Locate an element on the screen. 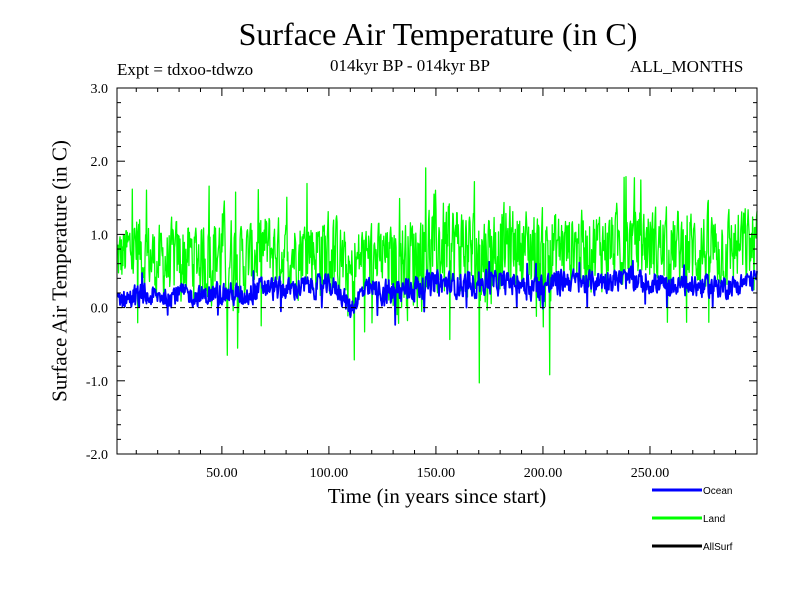 The image size is (800, 600). y-tick-label: 3.0 is located at coordinates (100, 89).